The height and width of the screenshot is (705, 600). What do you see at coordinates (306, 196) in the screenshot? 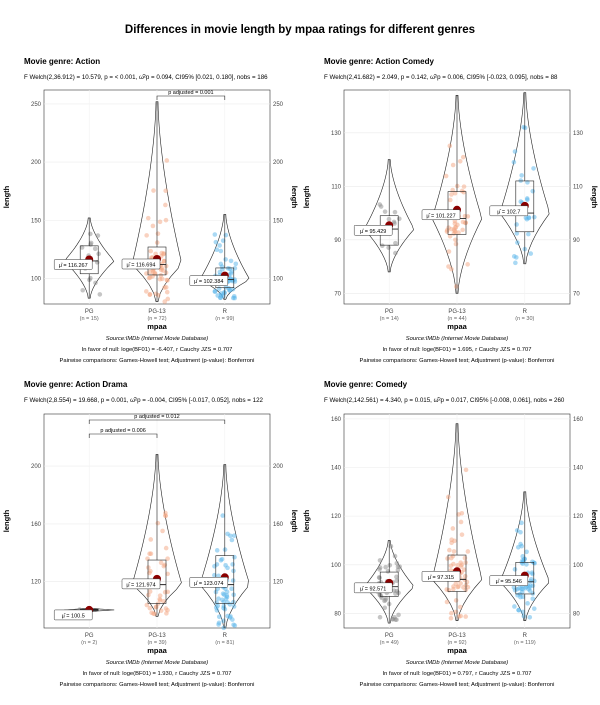
I see `y-axis-label: length` at bounding box center [306, 196].